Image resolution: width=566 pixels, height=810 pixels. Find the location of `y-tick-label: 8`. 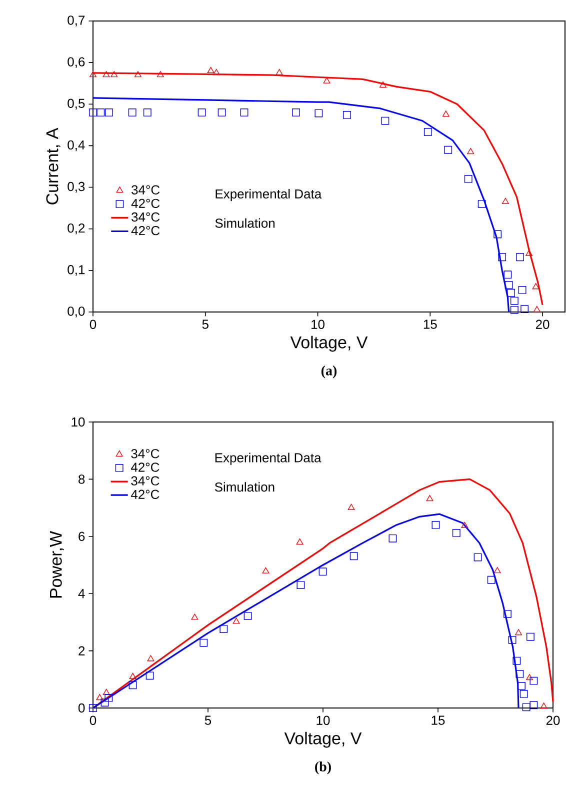

y-tick-label: 8 is located at coordinates (81, 479).